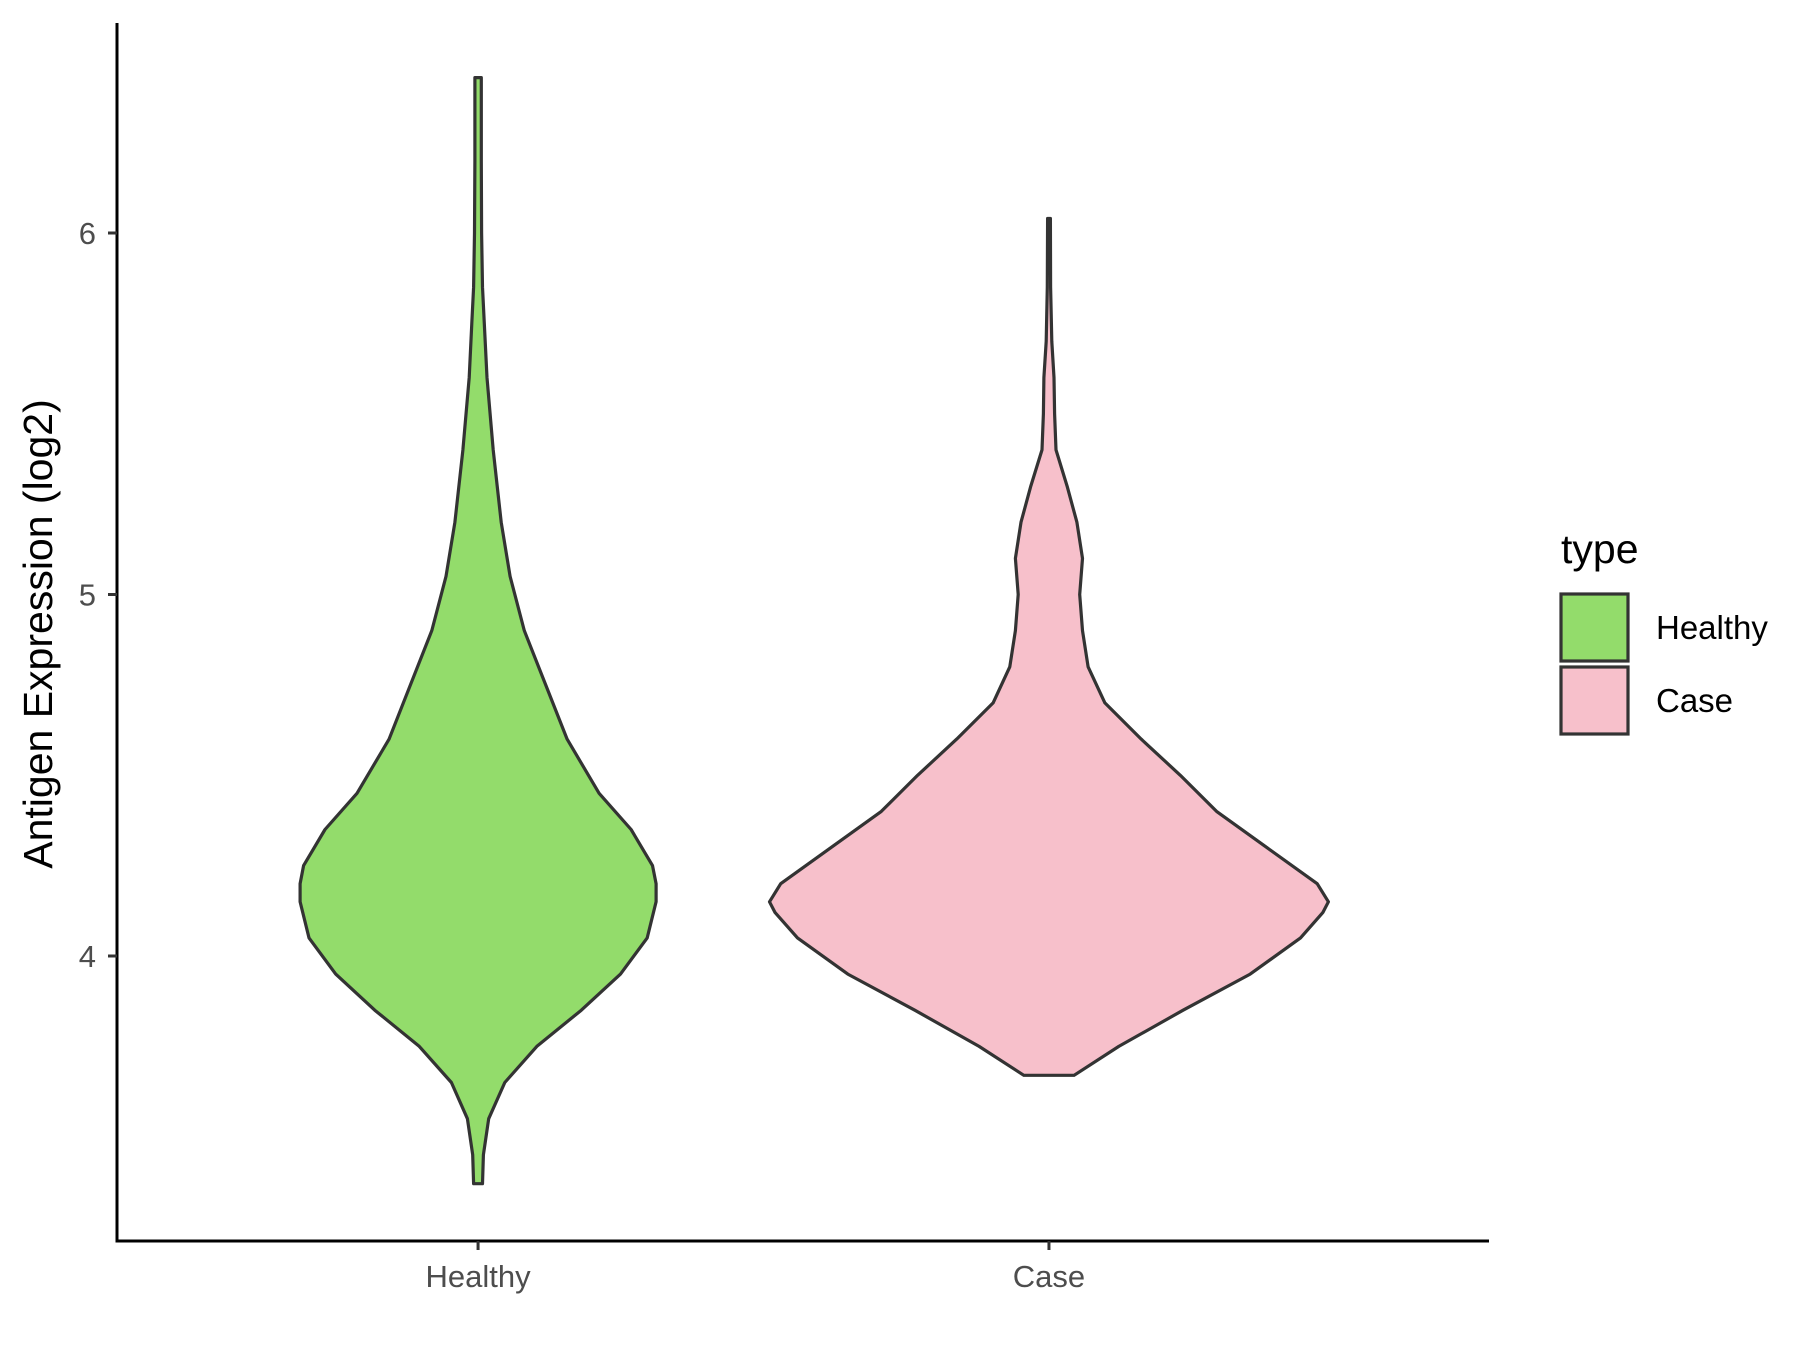 The height and width of the screenshot is (1350, 1800). I want to click on legend: type Healthy Case, so click(1663, 631).